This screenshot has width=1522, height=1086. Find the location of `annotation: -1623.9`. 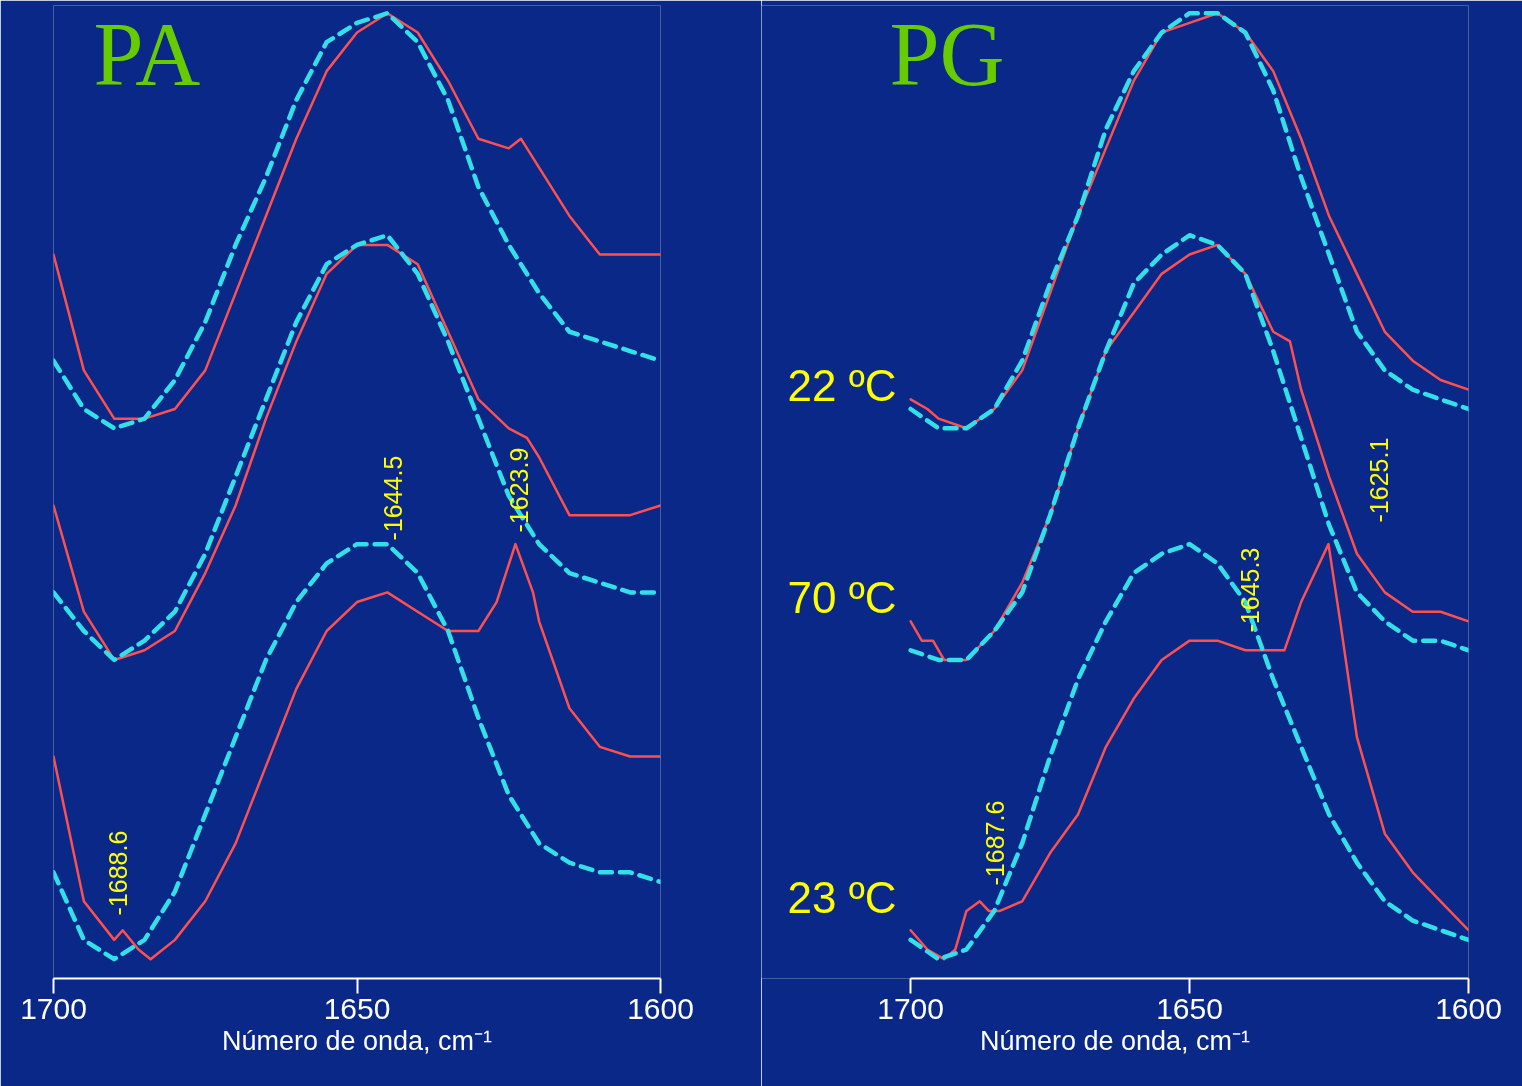

annotation: -1623.9 is located at coordinates (518, 490).